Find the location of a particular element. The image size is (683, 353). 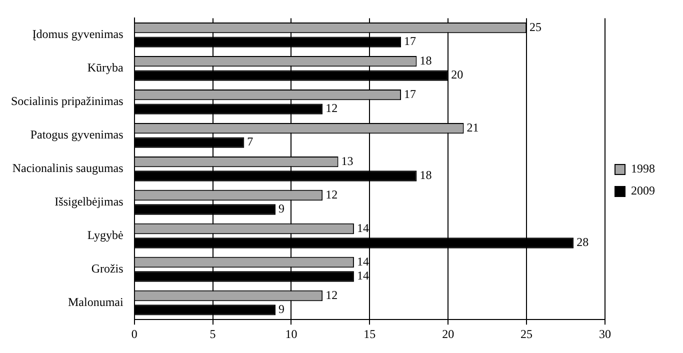

x-tick-label: 5 is located at coordinates (213, 333).